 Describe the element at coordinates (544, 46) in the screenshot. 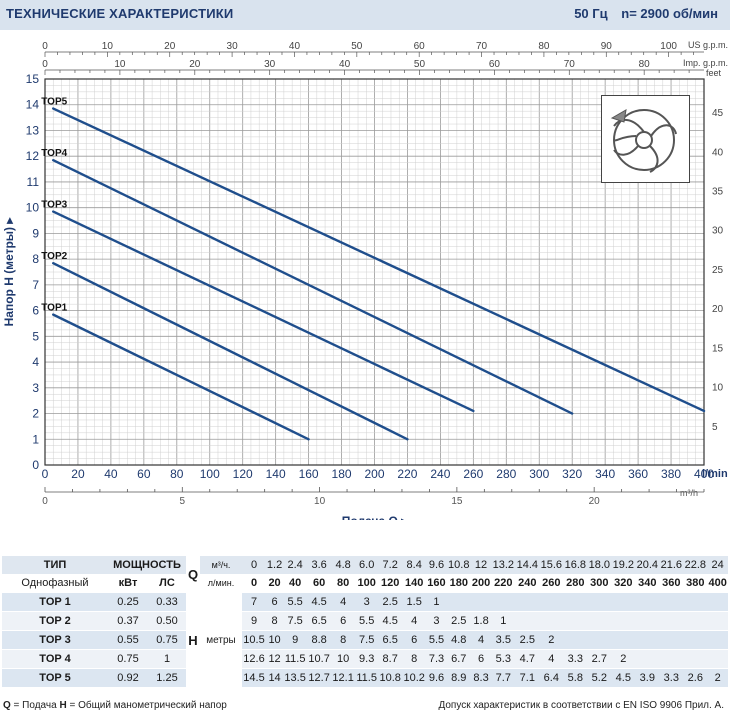

I see `usgpm-tick-label: 80` at that location.